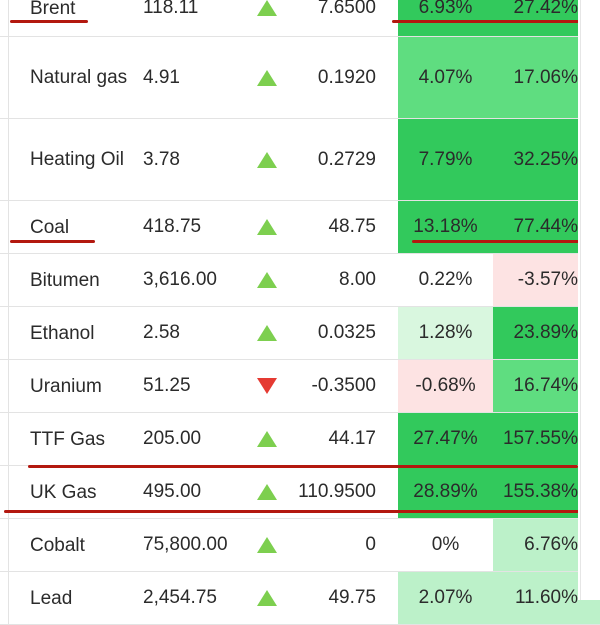  I want to click on percent-change-1: 6.93%, so click(445, 18).